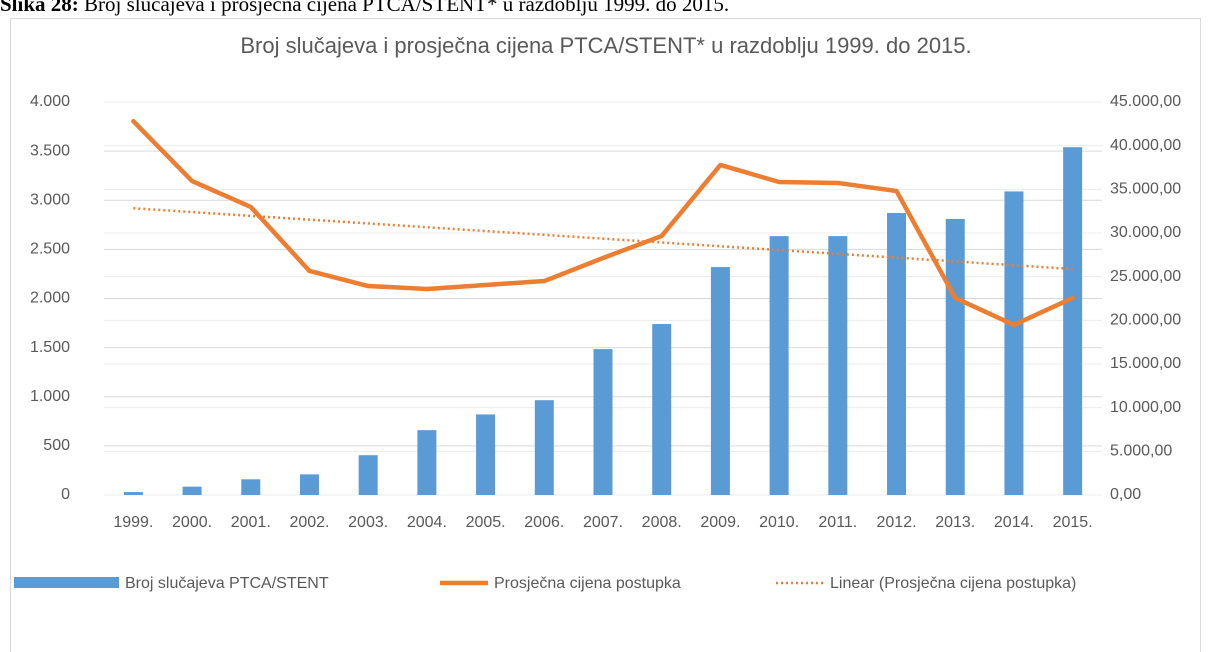  Describe the element at coordinates (1145, 145) in the screenshot. I see `y2-tick-label: 40.000,00` at that location.